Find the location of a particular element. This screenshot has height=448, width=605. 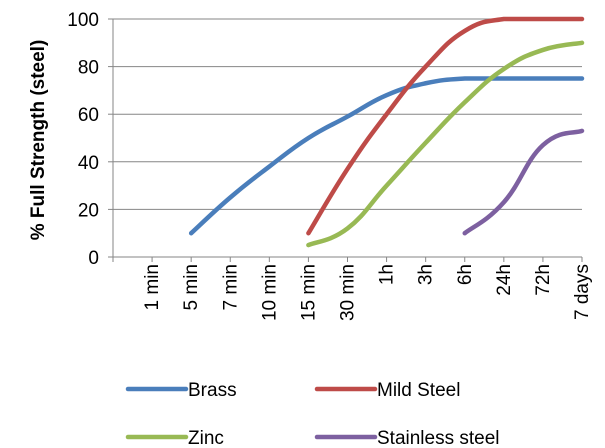

x-tick-label: 24h is located at coordinates (504, 280).